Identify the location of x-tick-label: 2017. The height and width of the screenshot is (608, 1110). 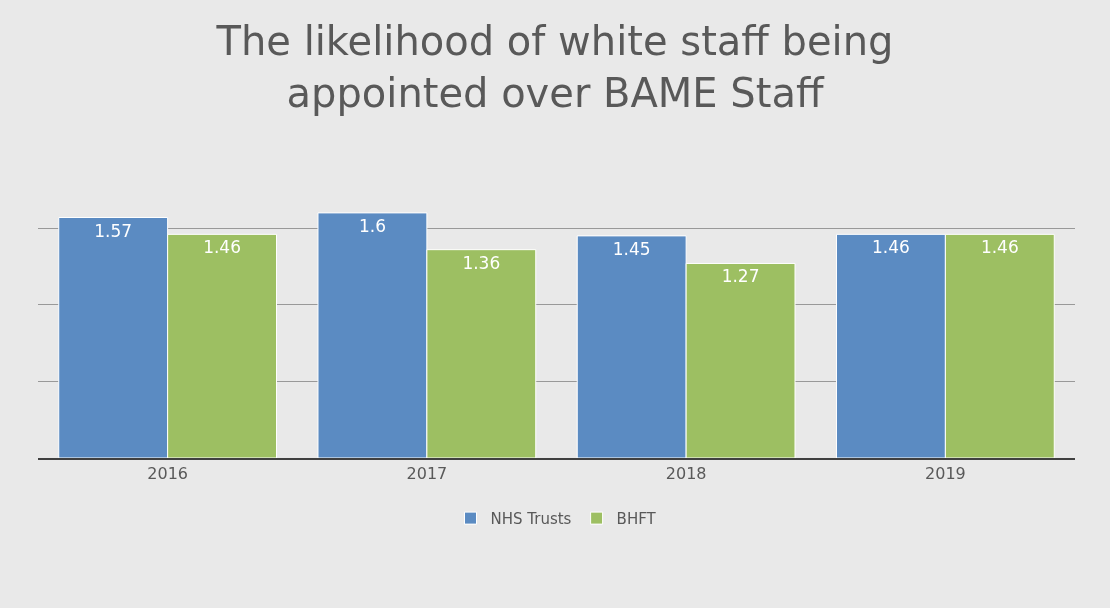
(427, 474).